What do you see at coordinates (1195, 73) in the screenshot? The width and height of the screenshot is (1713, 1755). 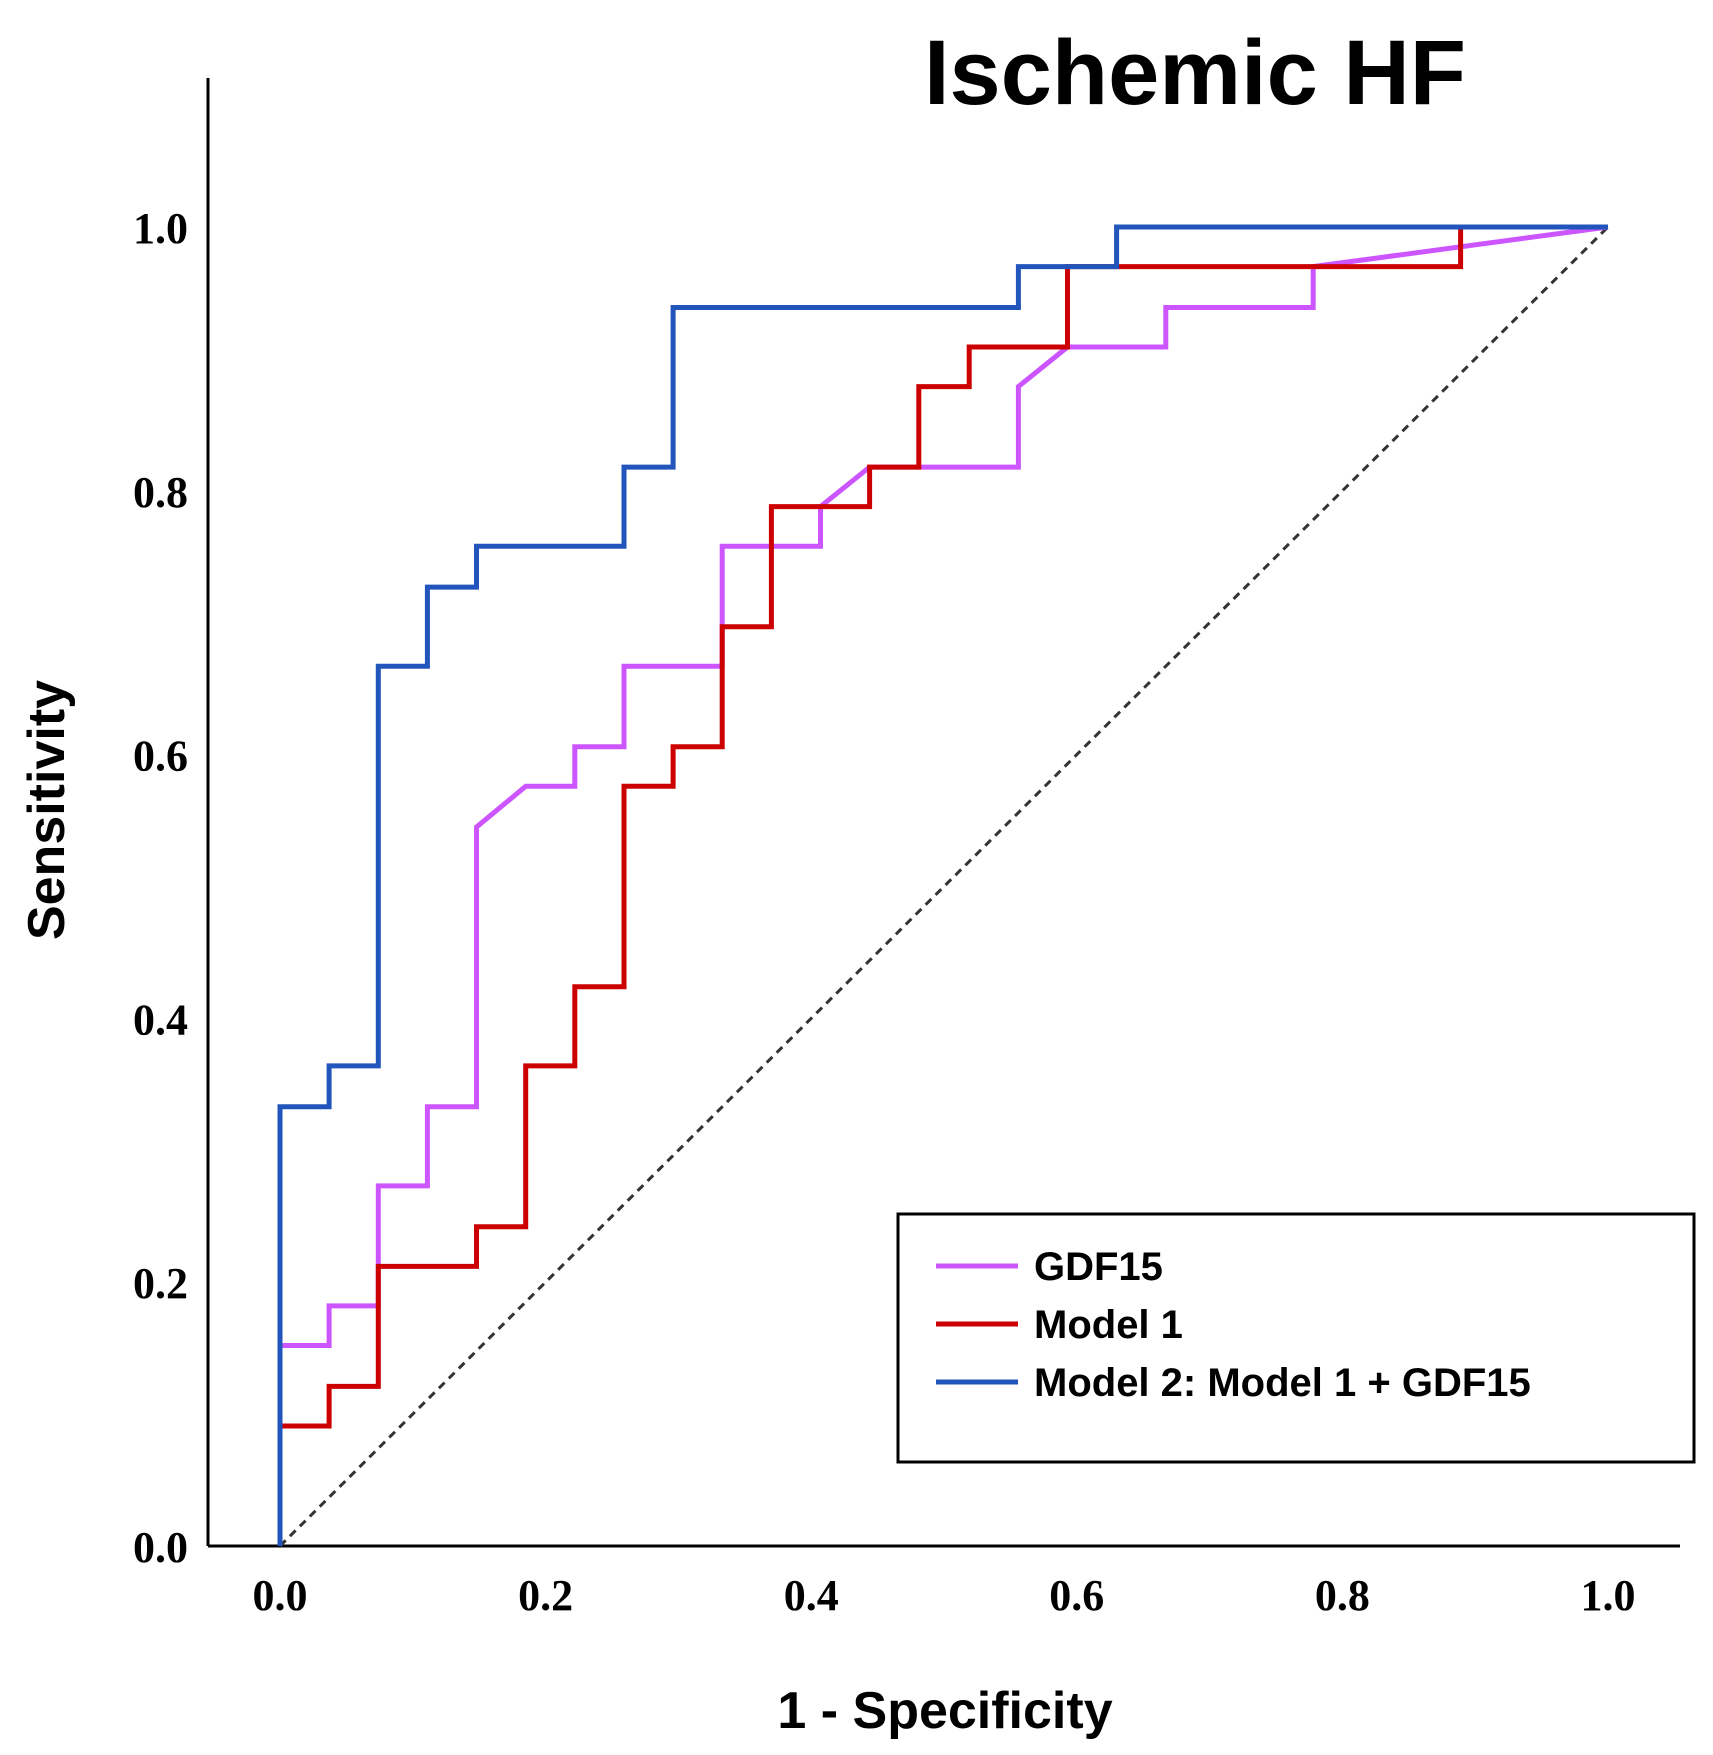 I see `chart-title: Ischemic HF` at bounding box center [1195, 73].